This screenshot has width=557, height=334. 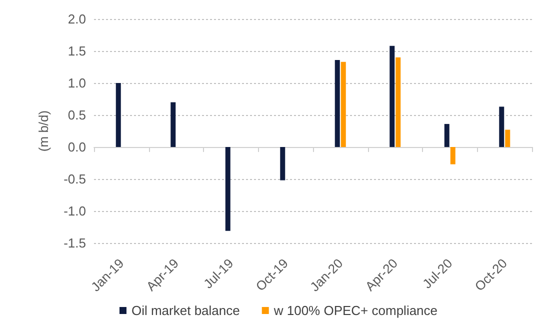 I want to click on y-tick-label: -1.0, so click(x=75, y=211).